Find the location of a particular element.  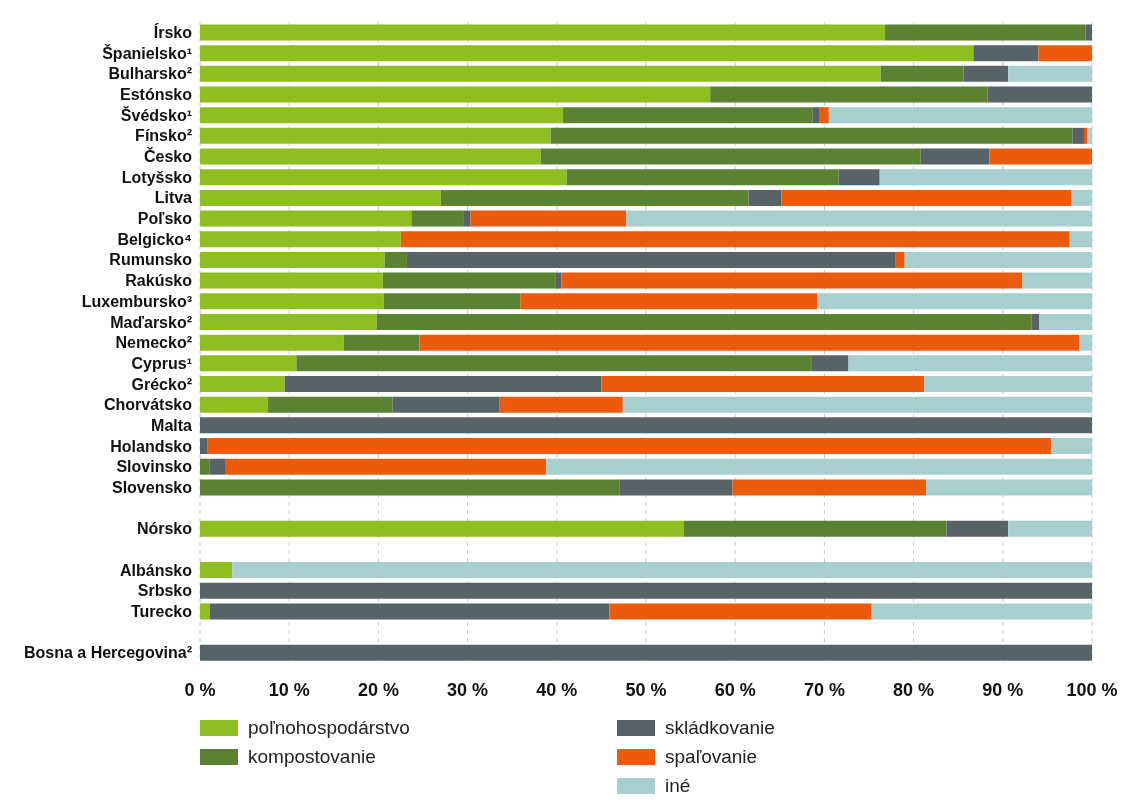

y-tick-label: Slovensko is located at coordinates (152, 487).